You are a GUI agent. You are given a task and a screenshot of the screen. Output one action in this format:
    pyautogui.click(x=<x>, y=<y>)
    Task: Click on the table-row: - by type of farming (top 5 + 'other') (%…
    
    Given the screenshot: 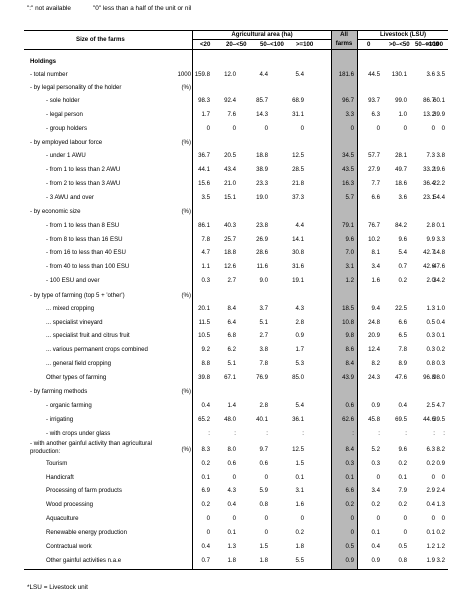 What is the action you would take?
    pyautogui.click(x=236, y=296)
    